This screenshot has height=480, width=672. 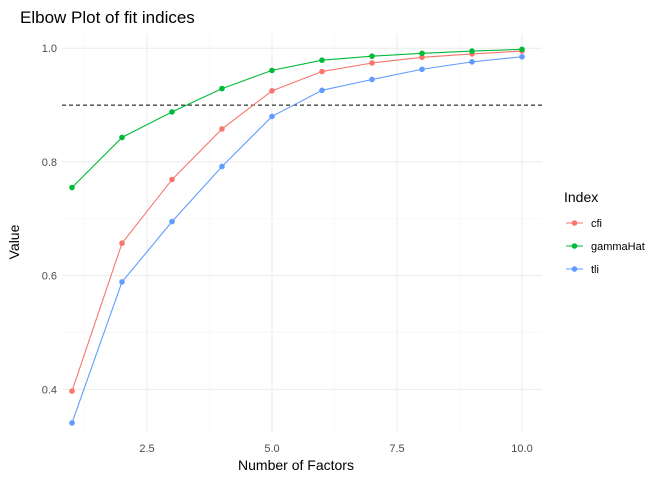 What do you see at coordinates (49, 277) in the screenshot?
I see `y-tick-label: 0.6` at bounding box center [49, 277].